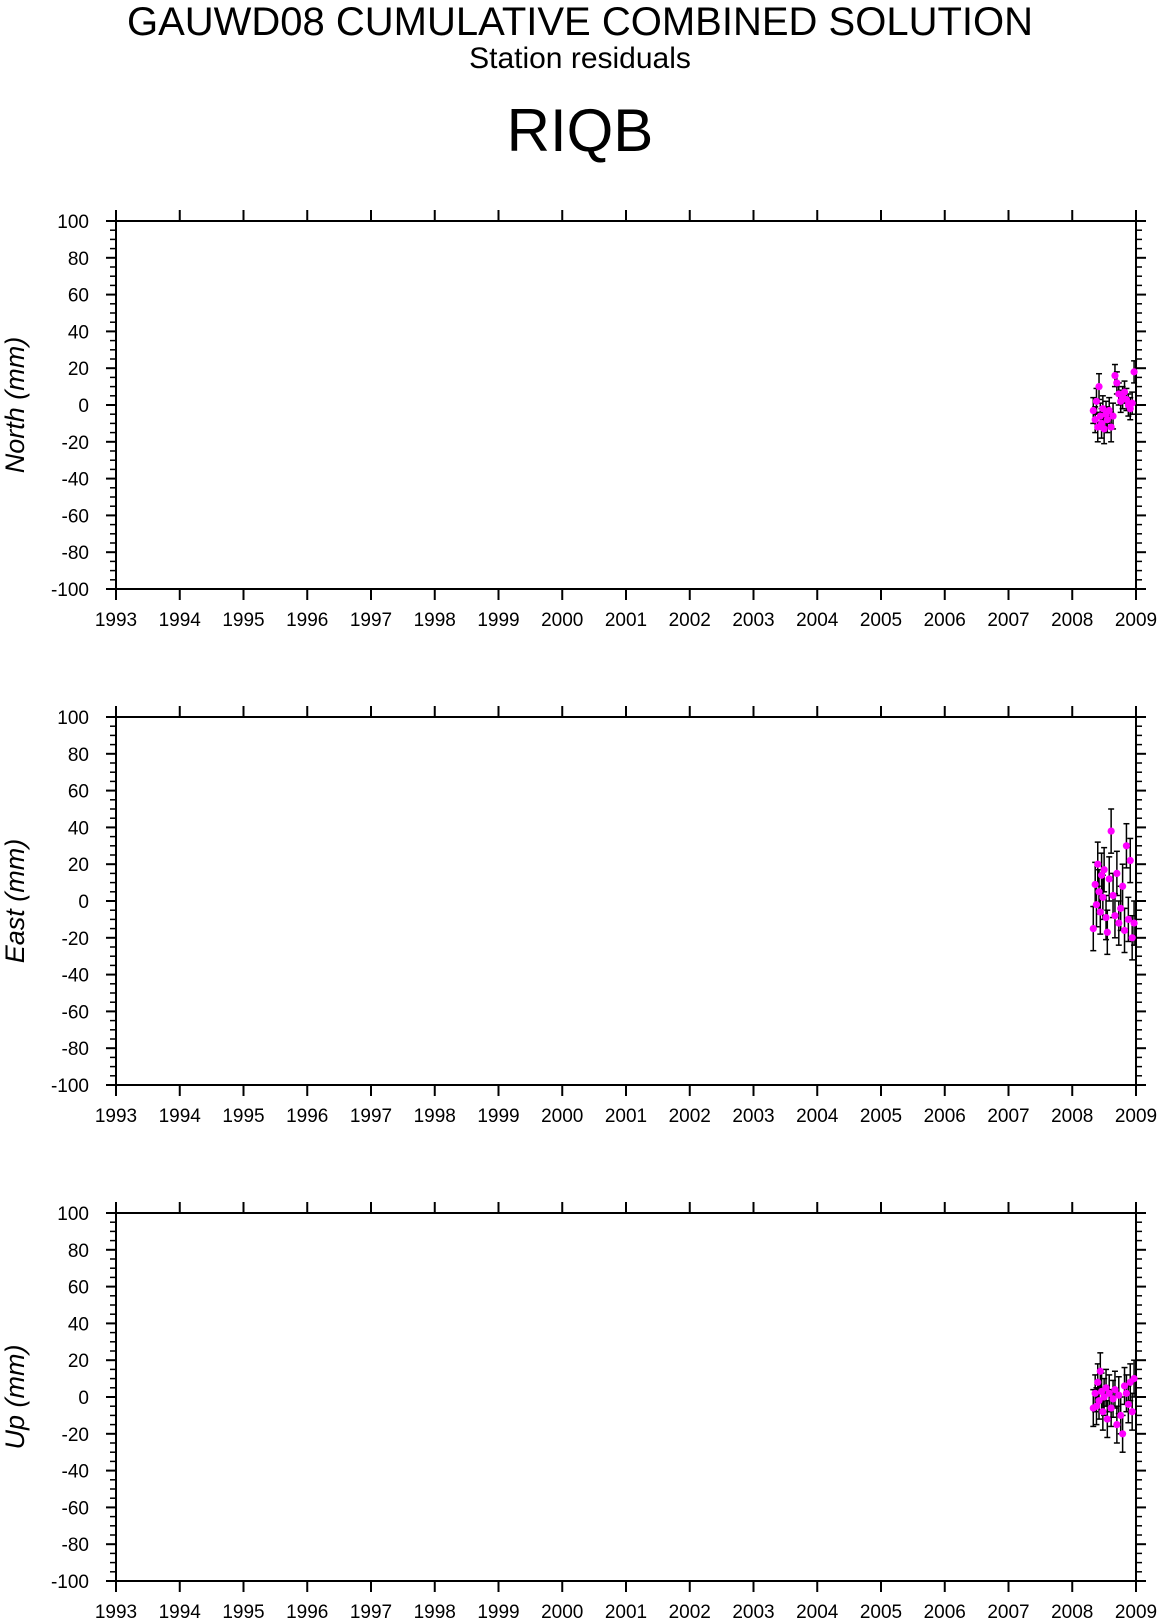 The height and width of the screenshot is (1621, 1160). I want to click on x-tick-label: 1998, so click(435, 1611).